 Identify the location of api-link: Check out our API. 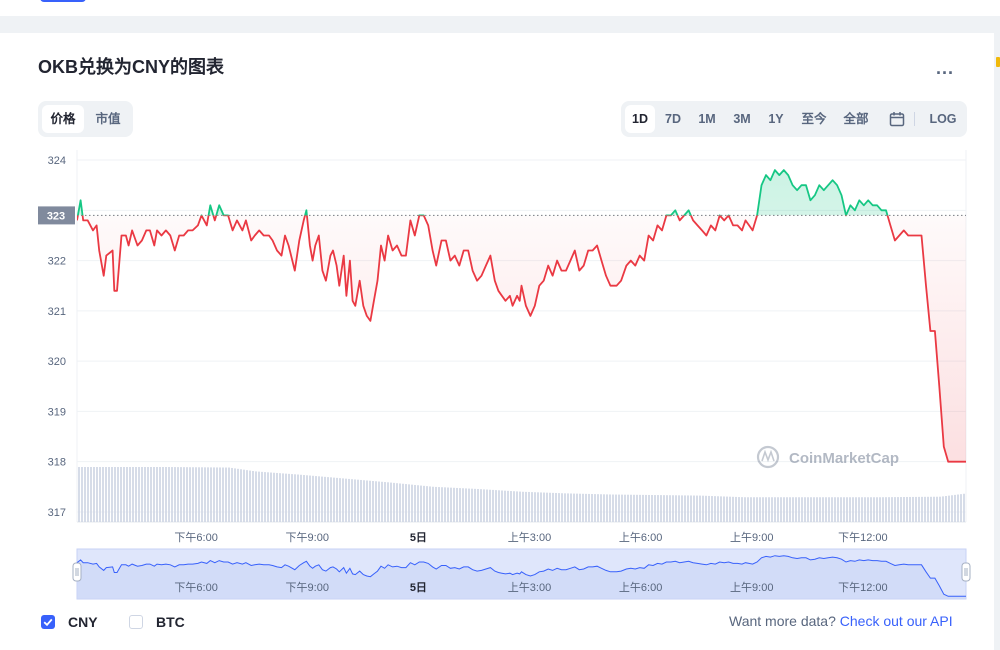
(896, 621).